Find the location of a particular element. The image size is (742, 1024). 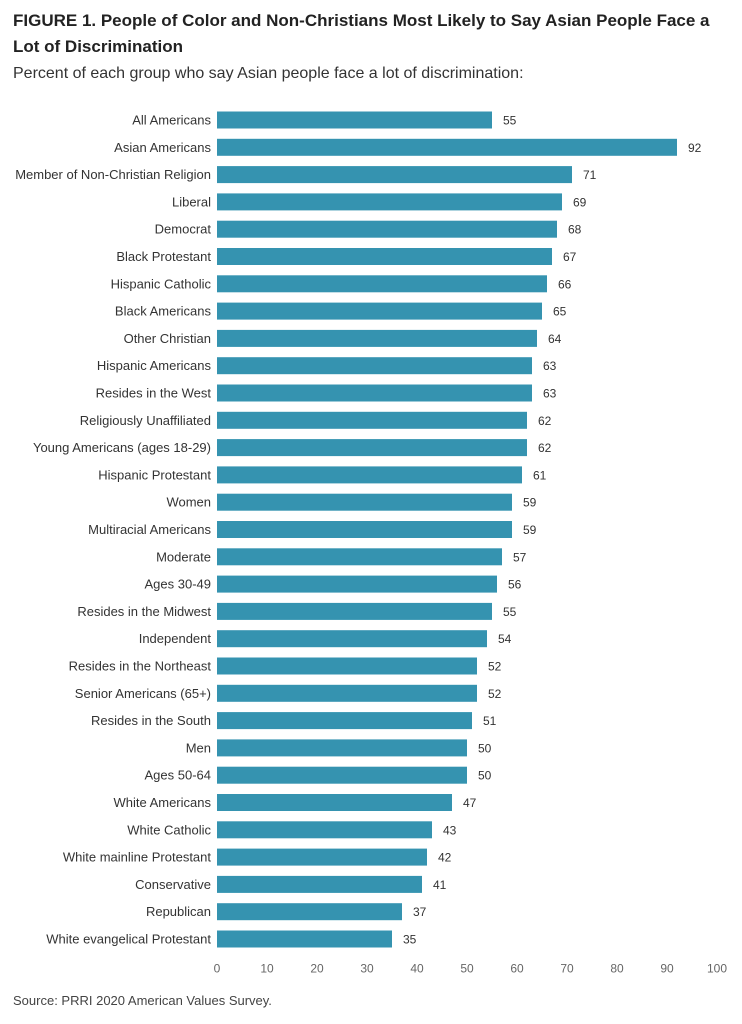

x-tick-label: 80 is located at coordinates (617, 969).